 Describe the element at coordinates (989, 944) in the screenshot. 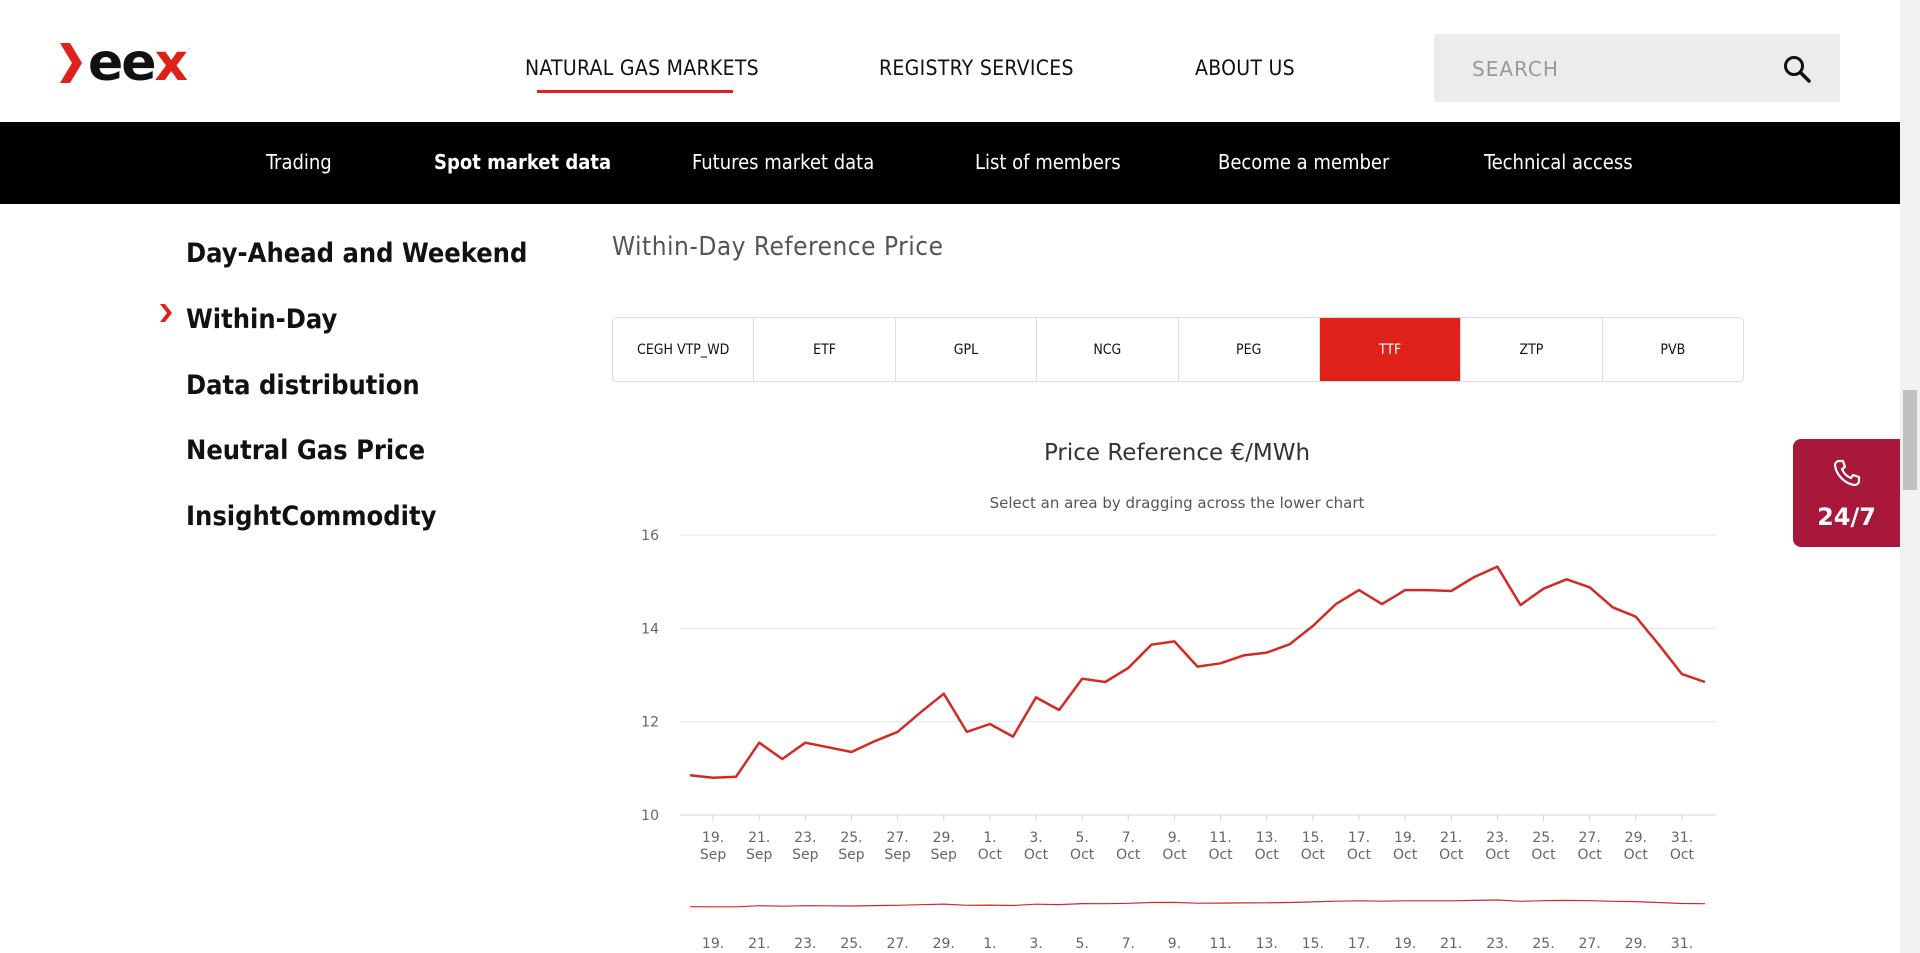

I see `navigator-tick-label: 1.` at that location.